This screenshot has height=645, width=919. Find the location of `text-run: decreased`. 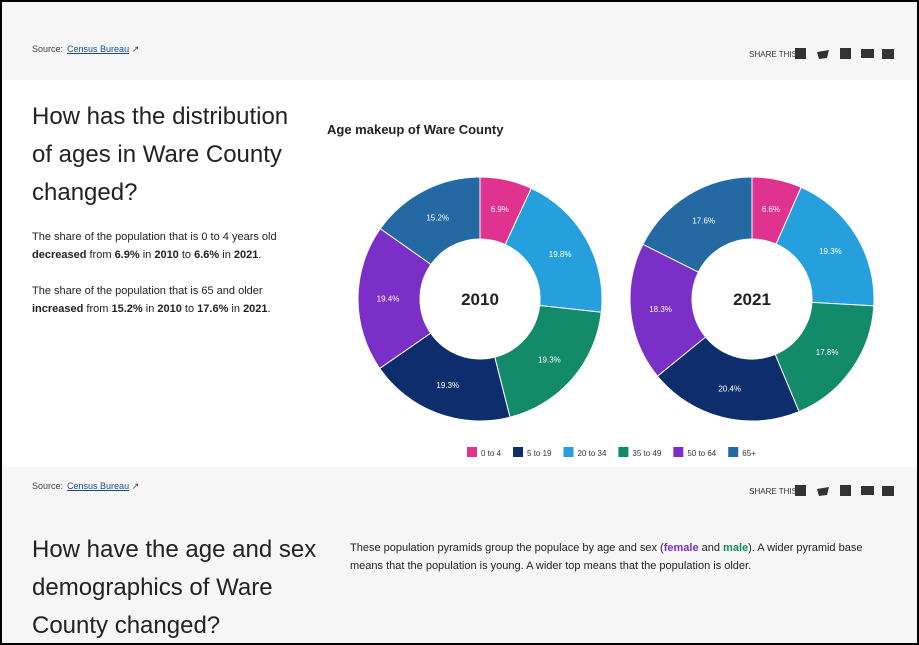

text-run: decreased is located at coordinates (59, 255).